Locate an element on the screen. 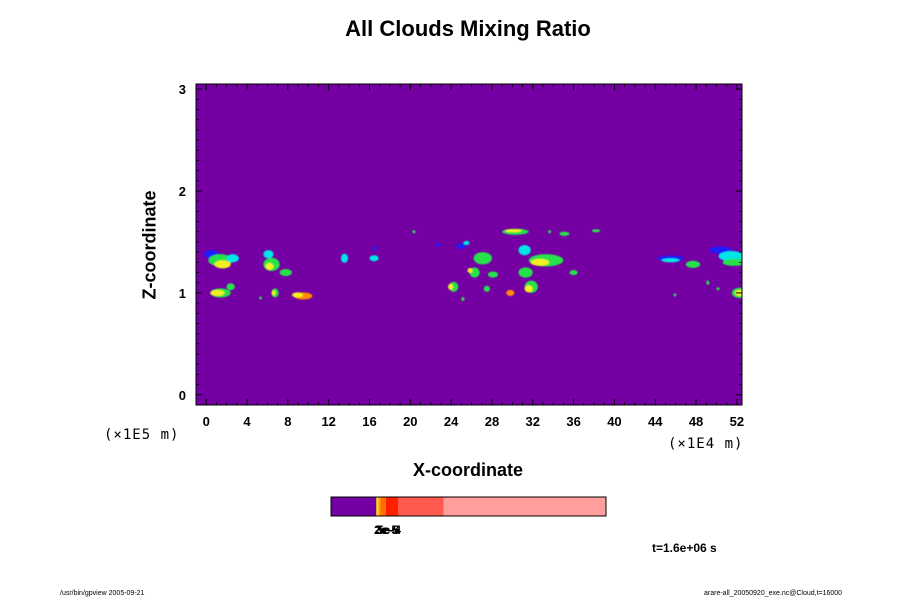 Image resolution: width=900 pixels, height=600 pixels. colorbar-tick-label: 5e-4 is located at coordinates (389, 530).